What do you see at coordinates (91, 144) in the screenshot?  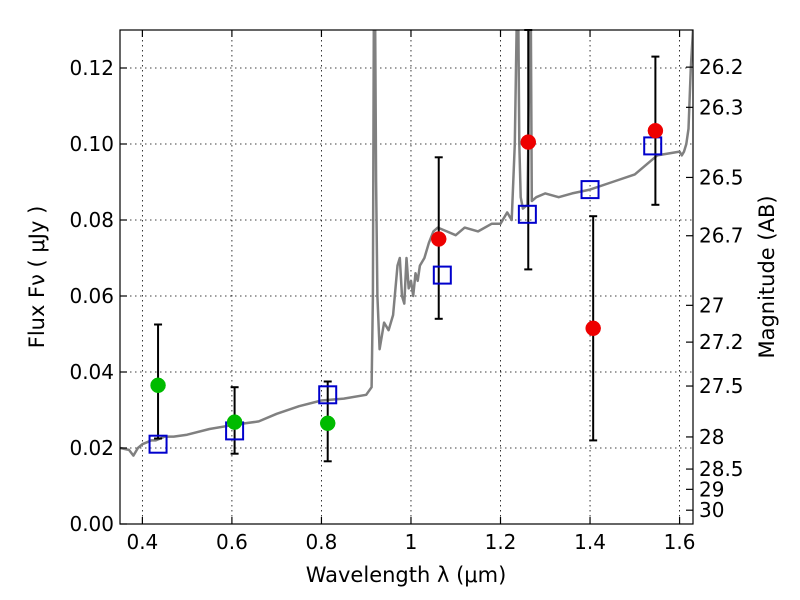 I see `y-tick-label: 0.10` at bounding box center [91, 144].